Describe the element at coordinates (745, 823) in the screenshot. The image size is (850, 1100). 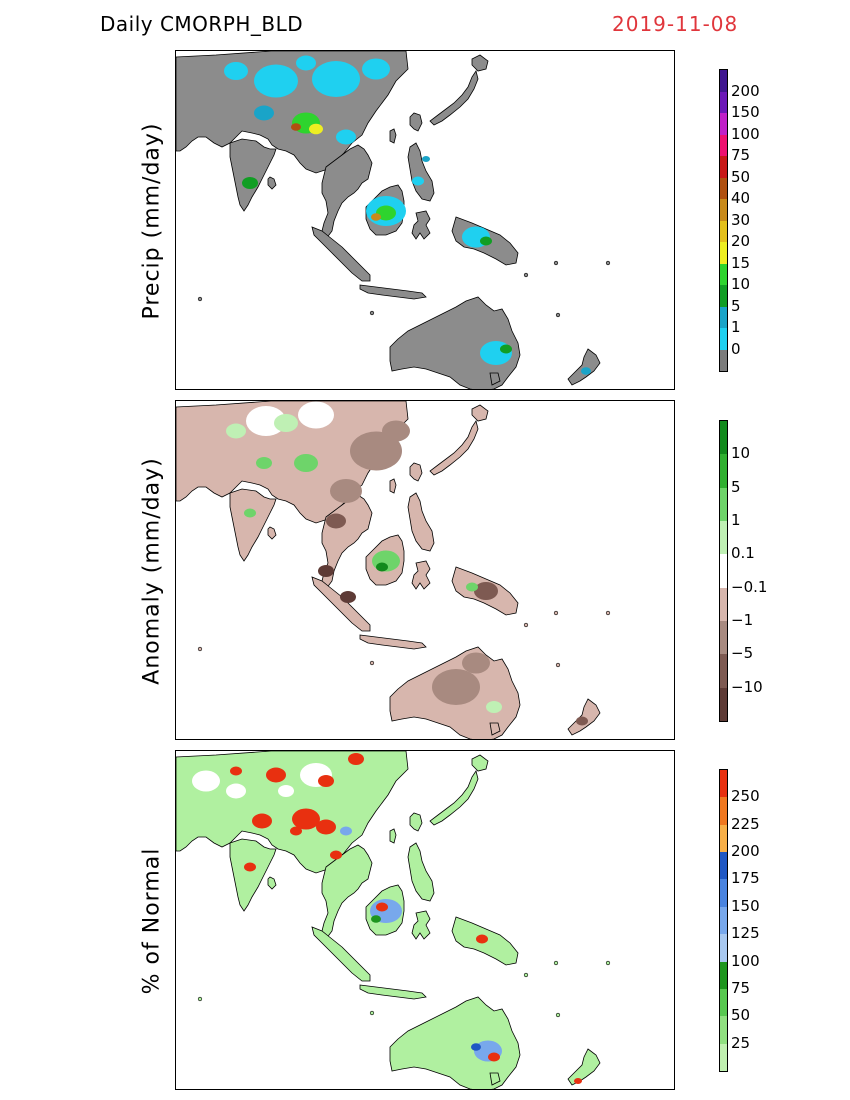
I see `colorbar-tick-label: 225` at that location.